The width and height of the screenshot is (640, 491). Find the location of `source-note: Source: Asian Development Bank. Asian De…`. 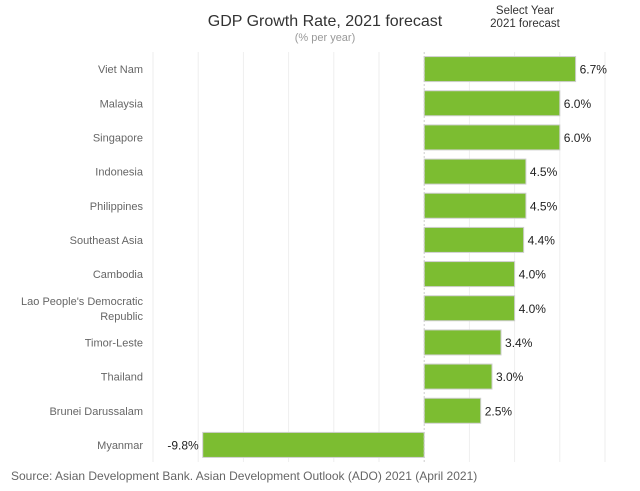

source-note: Source: Asian Development Bank. Asian De… is located at coordinates (244, 476).